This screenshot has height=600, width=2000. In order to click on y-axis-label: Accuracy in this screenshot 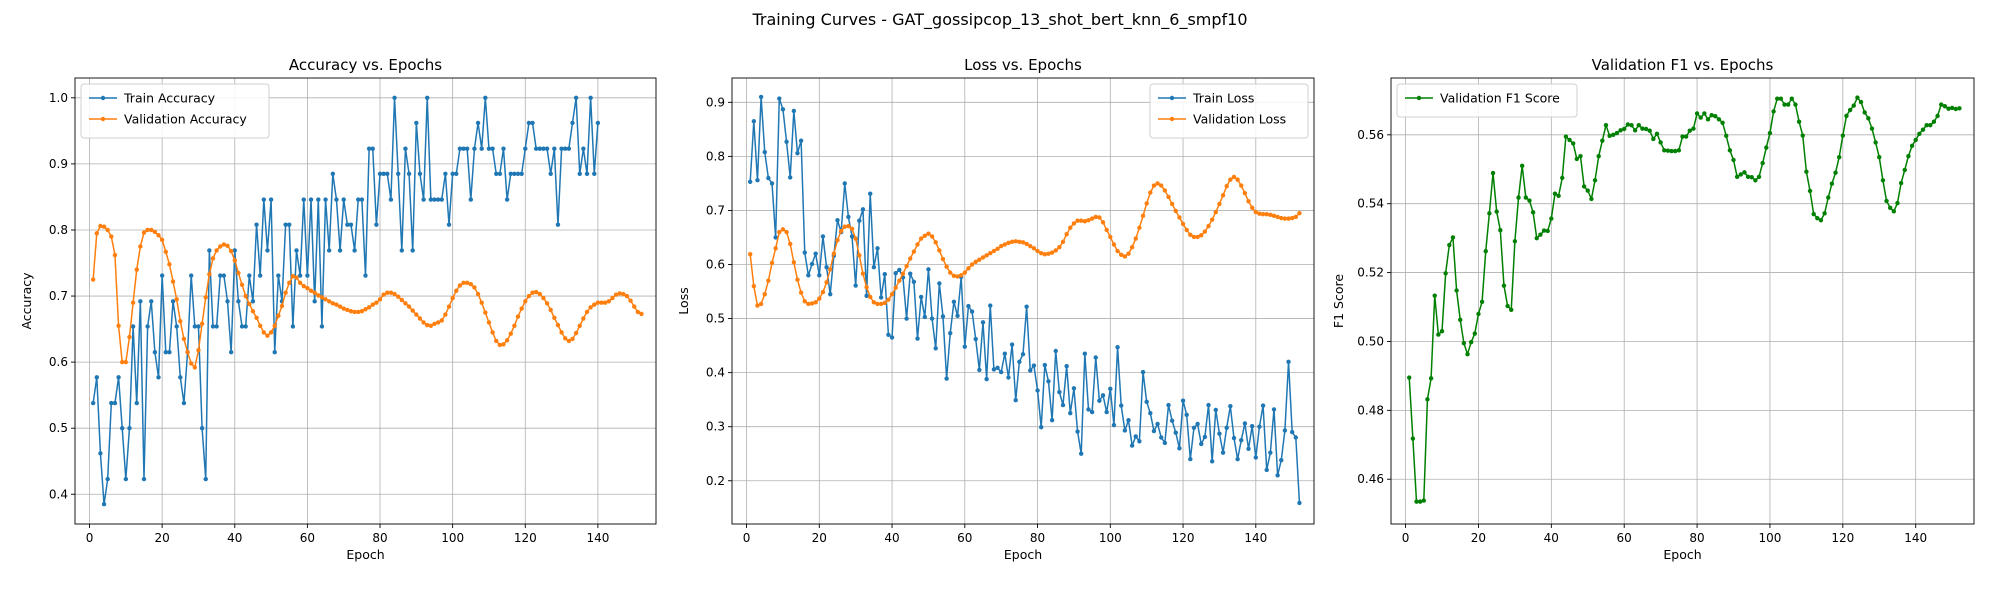, I will do `click(26, 301)`.